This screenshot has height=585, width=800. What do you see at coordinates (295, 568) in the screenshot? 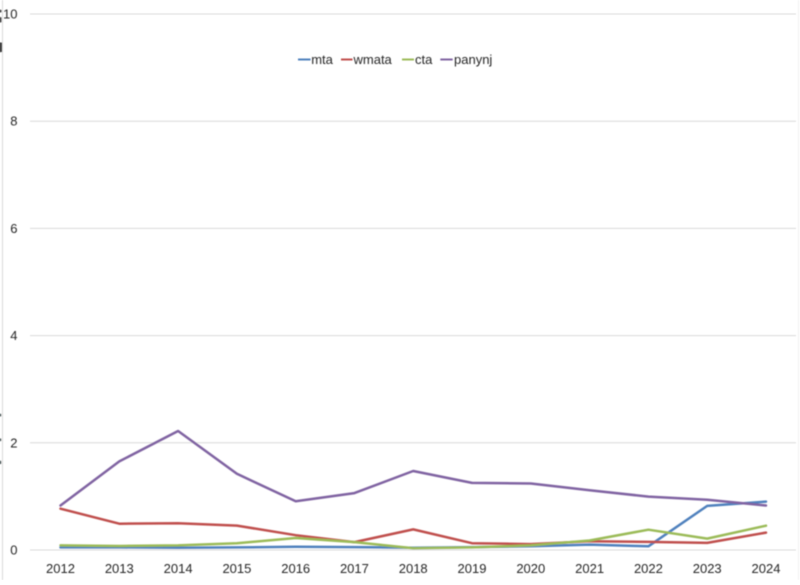
I see `svg-text: 2016` at bounding box center [295, 568].